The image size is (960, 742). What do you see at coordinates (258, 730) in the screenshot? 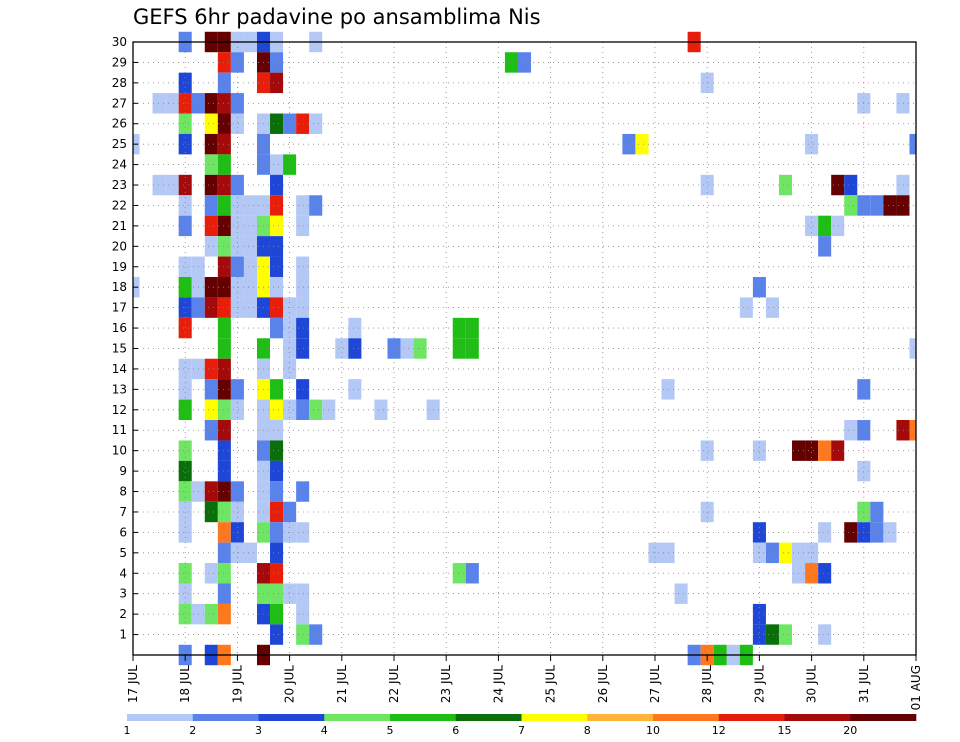
I see `colorbar-label: 3` at bounding box center [258, 730].